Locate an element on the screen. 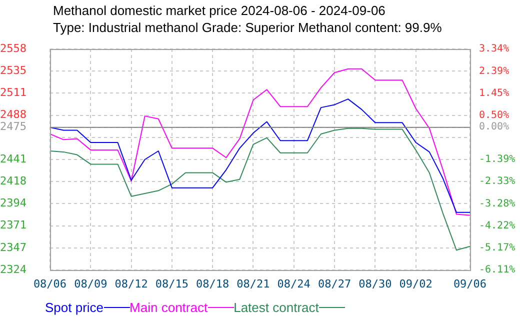  y-tick-label: 2347 is located at coordinates (13, 247).